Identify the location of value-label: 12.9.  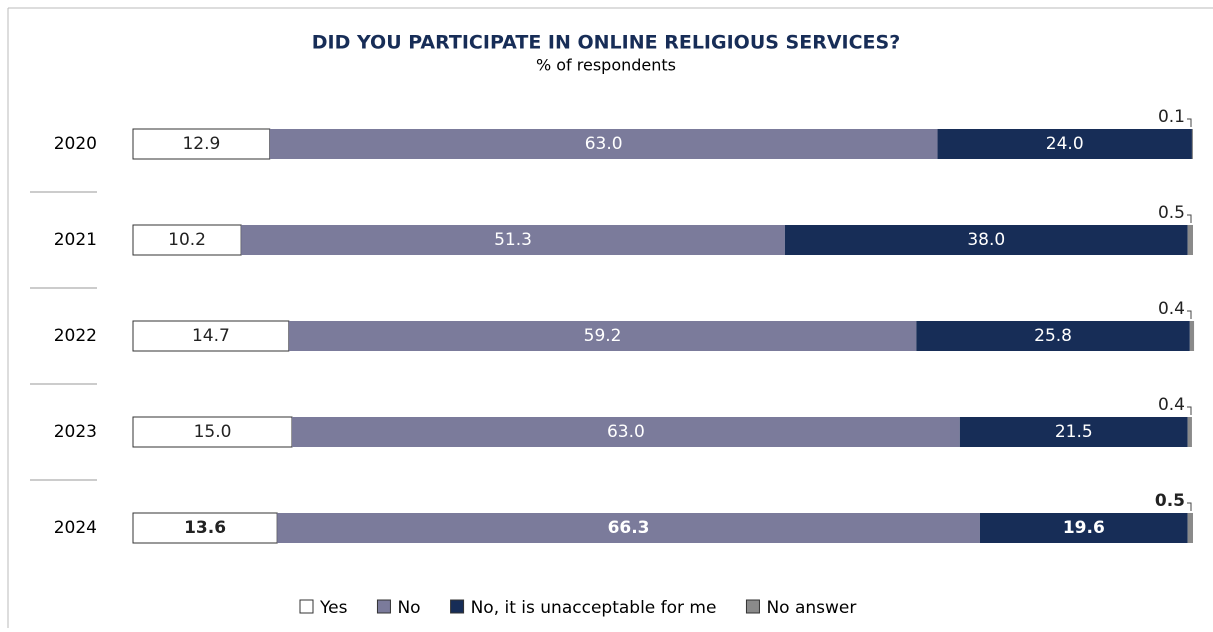
(201, 144).